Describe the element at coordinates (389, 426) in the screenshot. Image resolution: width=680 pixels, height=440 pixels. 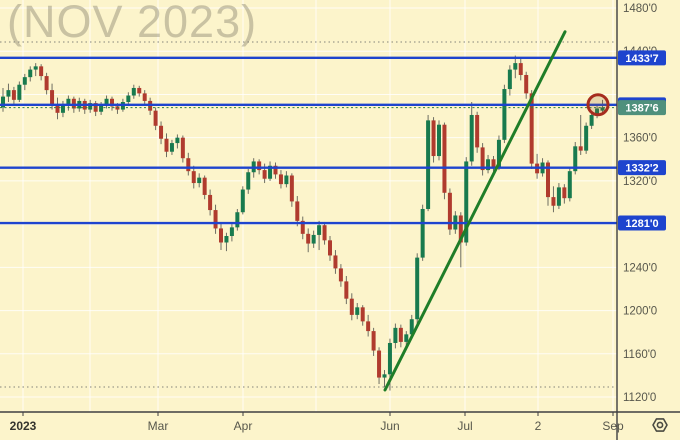
I see `time-tick-label: Jun` at that location.